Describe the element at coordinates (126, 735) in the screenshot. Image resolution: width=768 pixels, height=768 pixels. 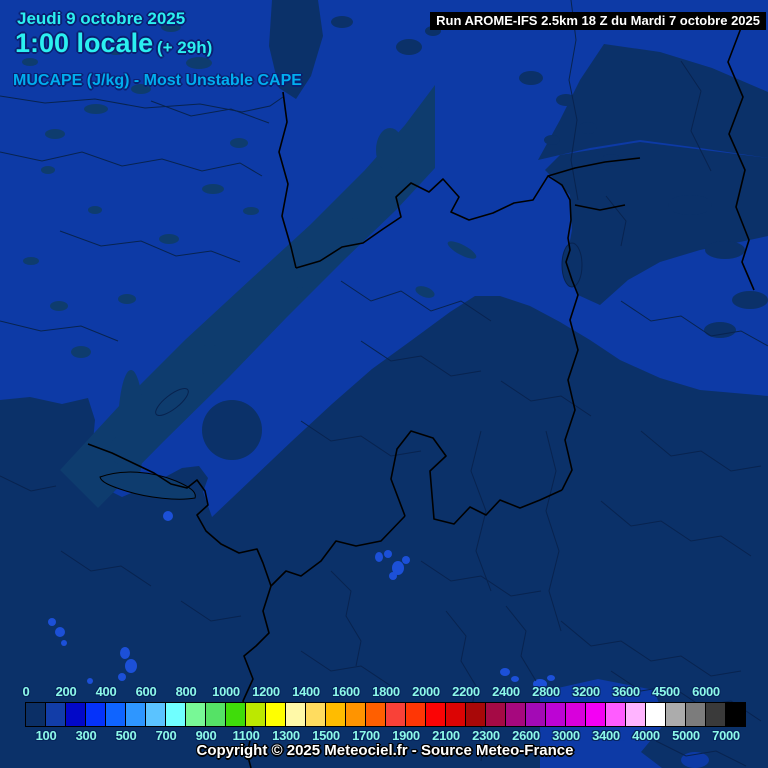
I see `legend-label-500: 500` at that location.